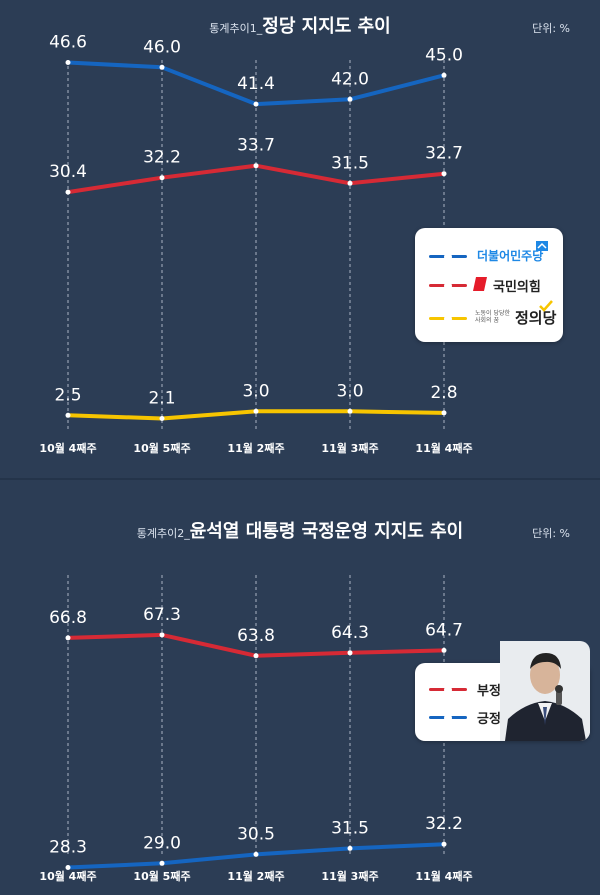 The image size is (600, 895). Describe the element at coordinates (255, 876) in the screenshot. I see `chart2-x-tick-label: 11월 2째주` at that location.